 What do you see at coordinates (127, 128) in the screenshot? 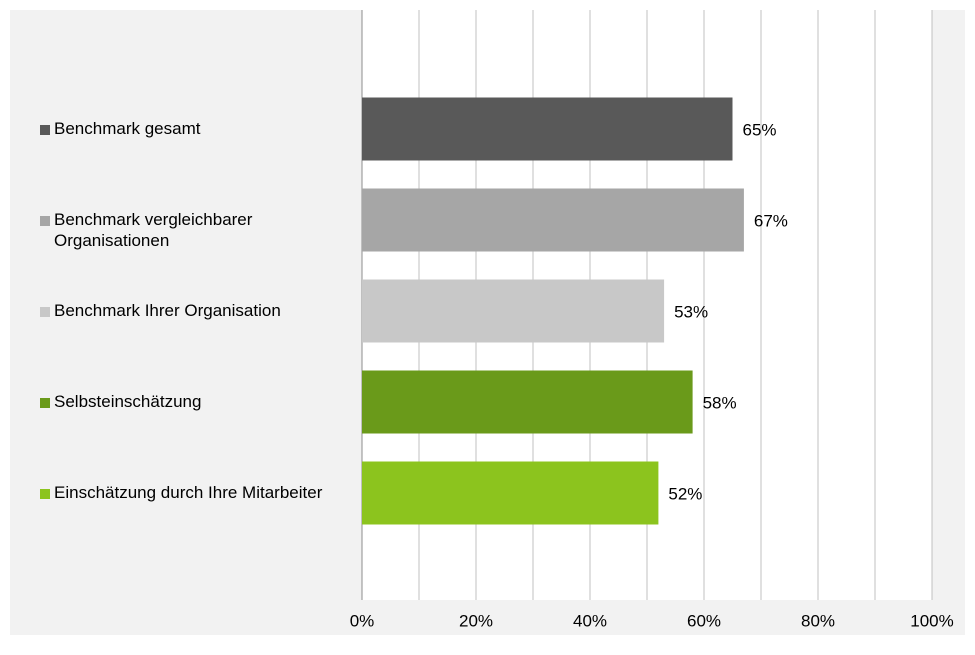
I see `category-label: Benchmark gesamt` at bounding box center [127, 128].